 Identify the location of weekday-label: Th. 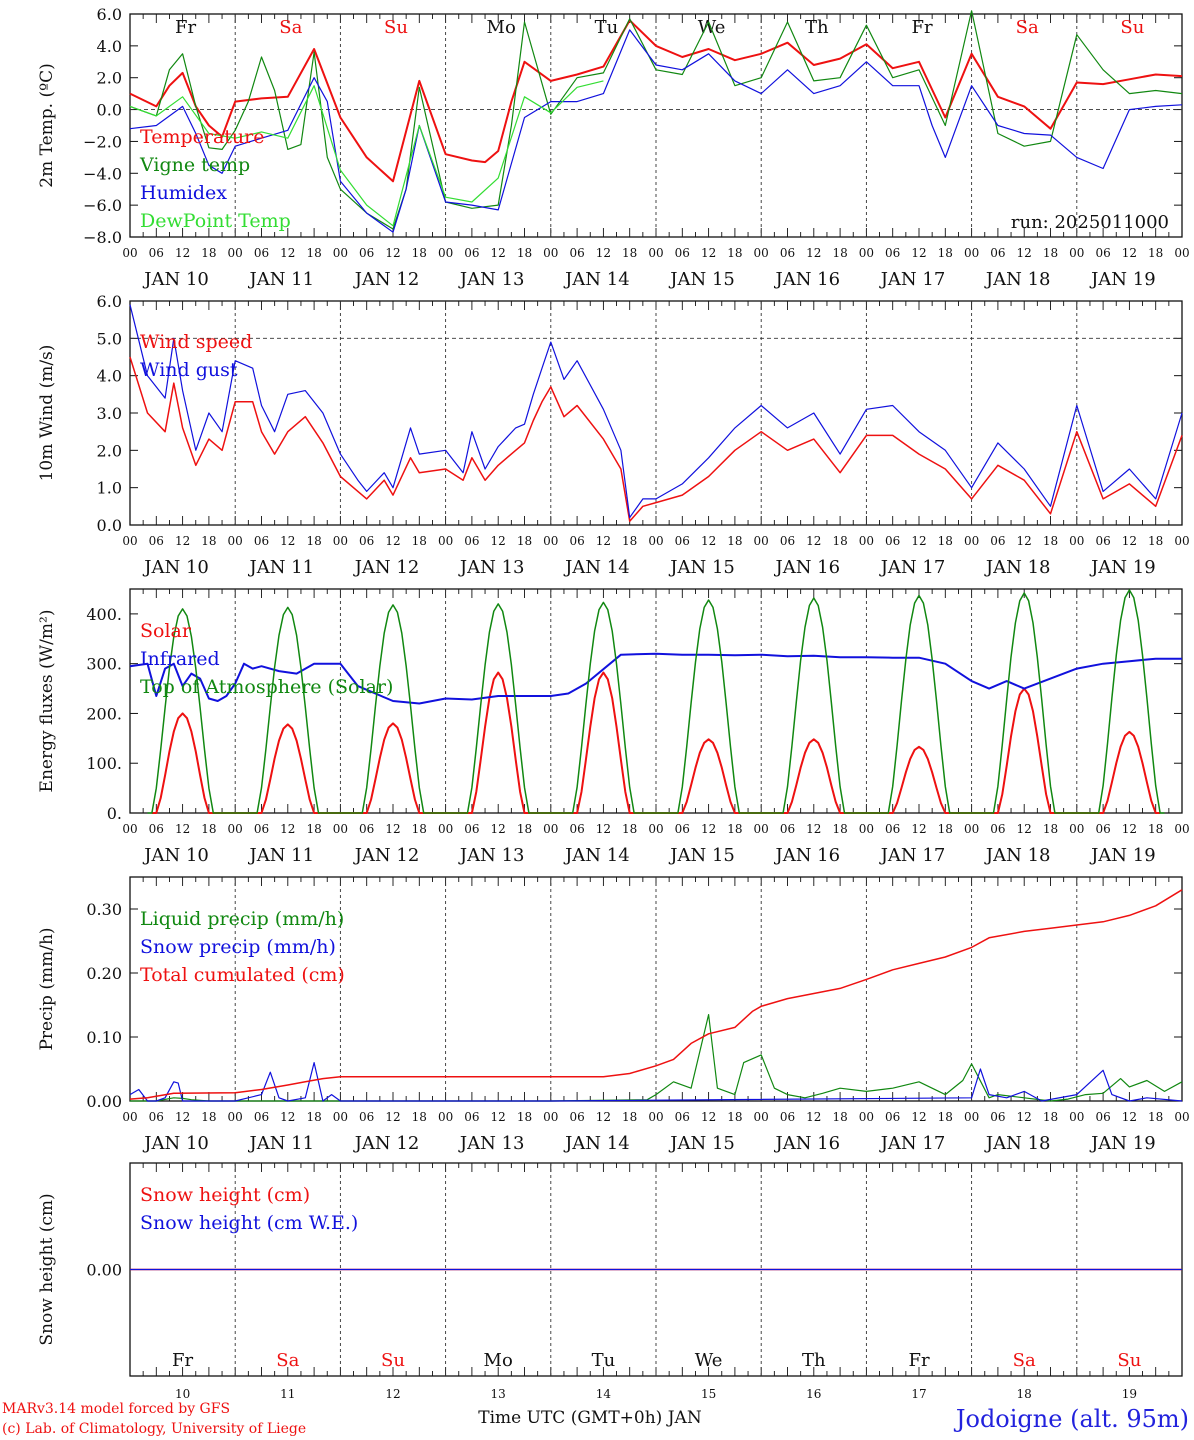
(817, 27).